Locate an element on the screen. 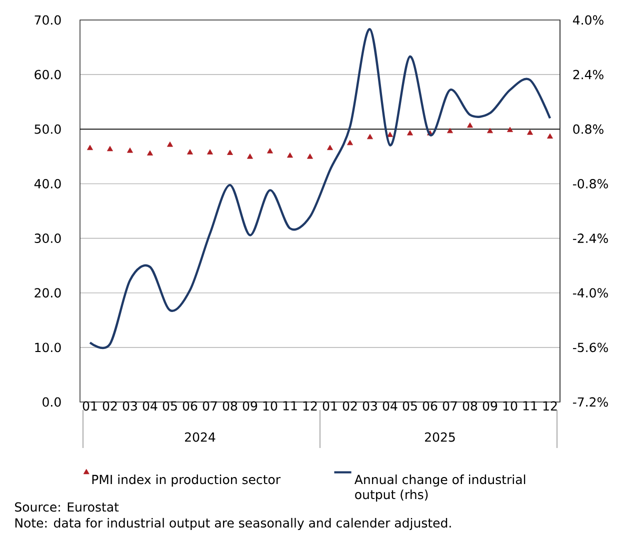  y2-tick-label: -7.2% is located at coordinates (590, 402).